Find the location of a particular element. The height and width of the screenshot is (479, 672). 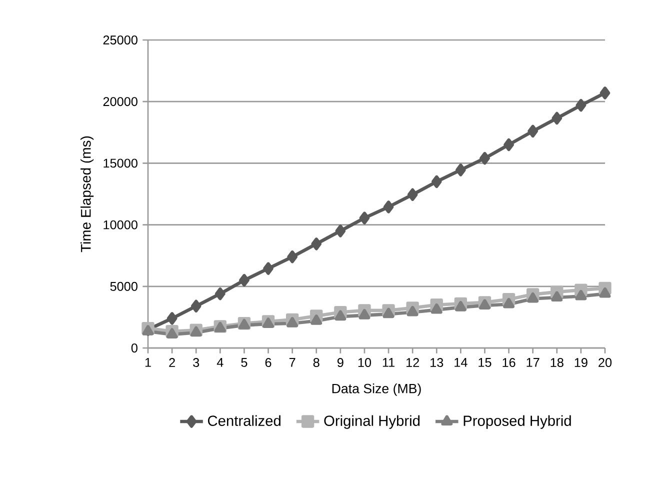

x-tick-label: 2 is located at coordinates (172, 362).